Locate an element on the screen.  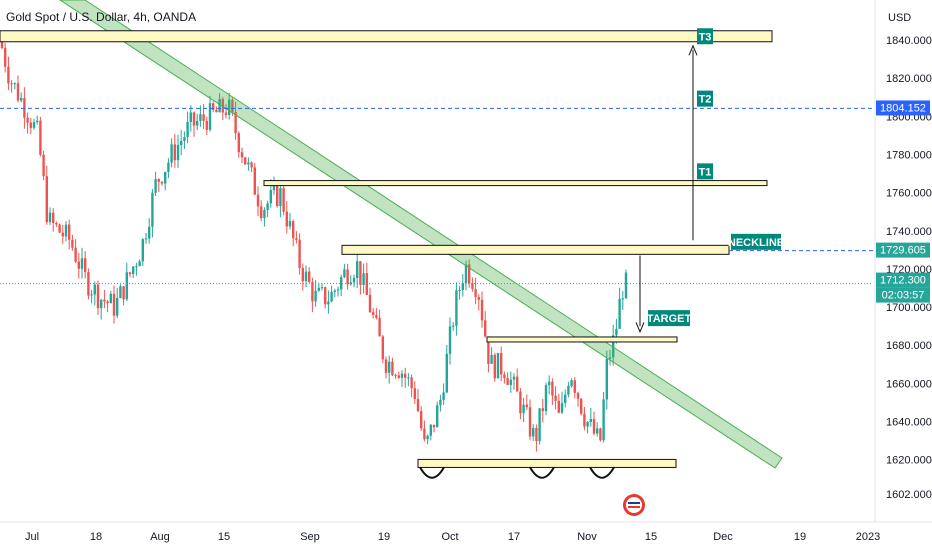
y-tick-label: 1640.000 is located at coordinates (909, 422).